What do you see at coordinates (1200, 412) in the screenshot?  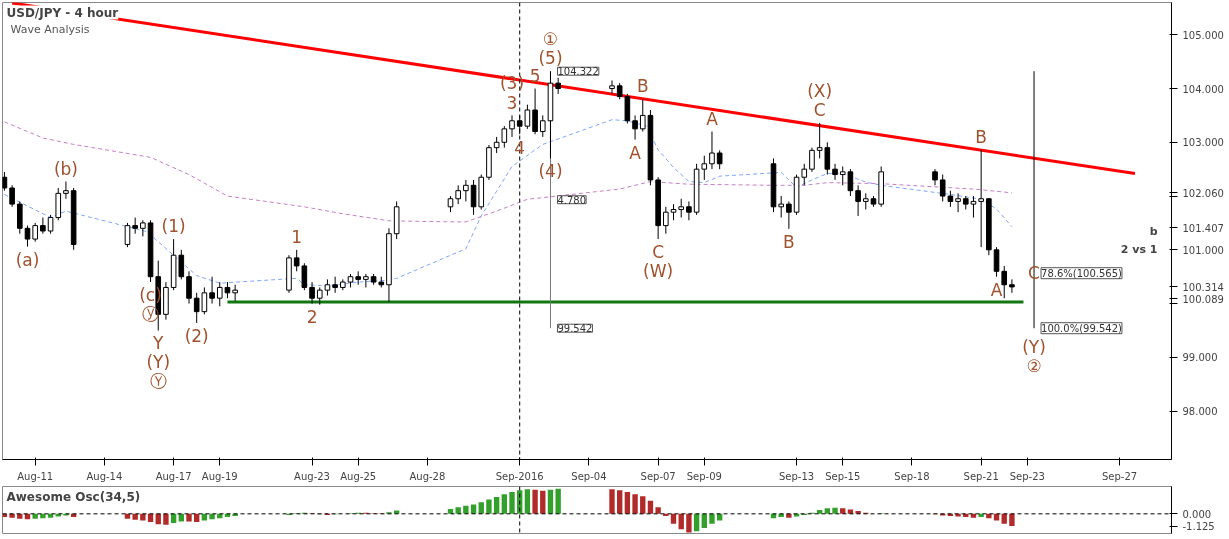 I see `y-tick-label: 98.000` at bounding box center [1200, 412].